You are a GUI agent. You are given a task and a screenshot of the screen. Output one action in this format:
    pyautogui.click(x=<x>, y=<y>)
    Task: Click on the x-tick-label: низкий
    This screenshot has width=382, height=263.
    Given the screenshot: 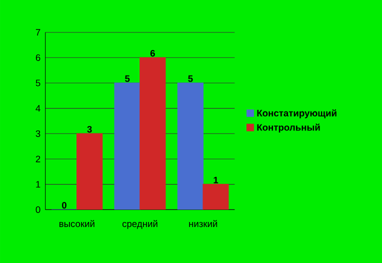 What is the action you would take?
    pyautogui.click(x=203, y=224)
    